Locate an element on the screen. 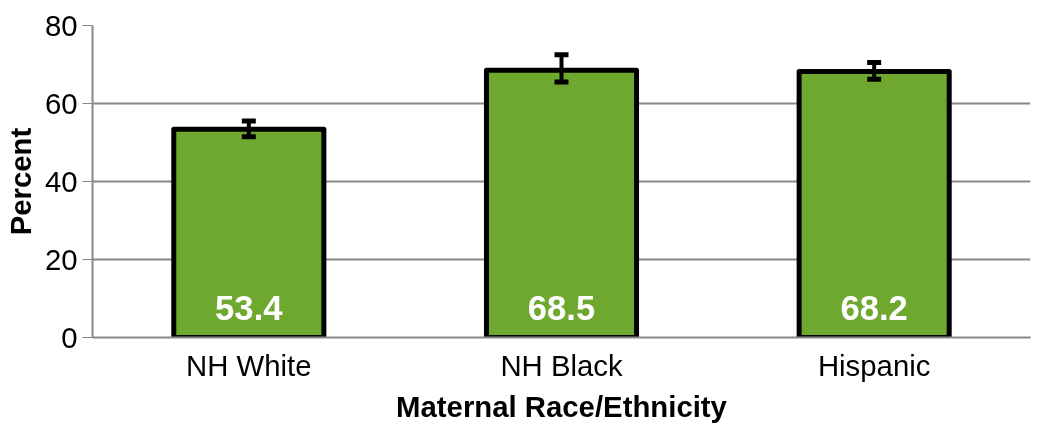 This screenshot has height=429, width=1045. data-label: 68.2 is located at coordinates (874, 307).